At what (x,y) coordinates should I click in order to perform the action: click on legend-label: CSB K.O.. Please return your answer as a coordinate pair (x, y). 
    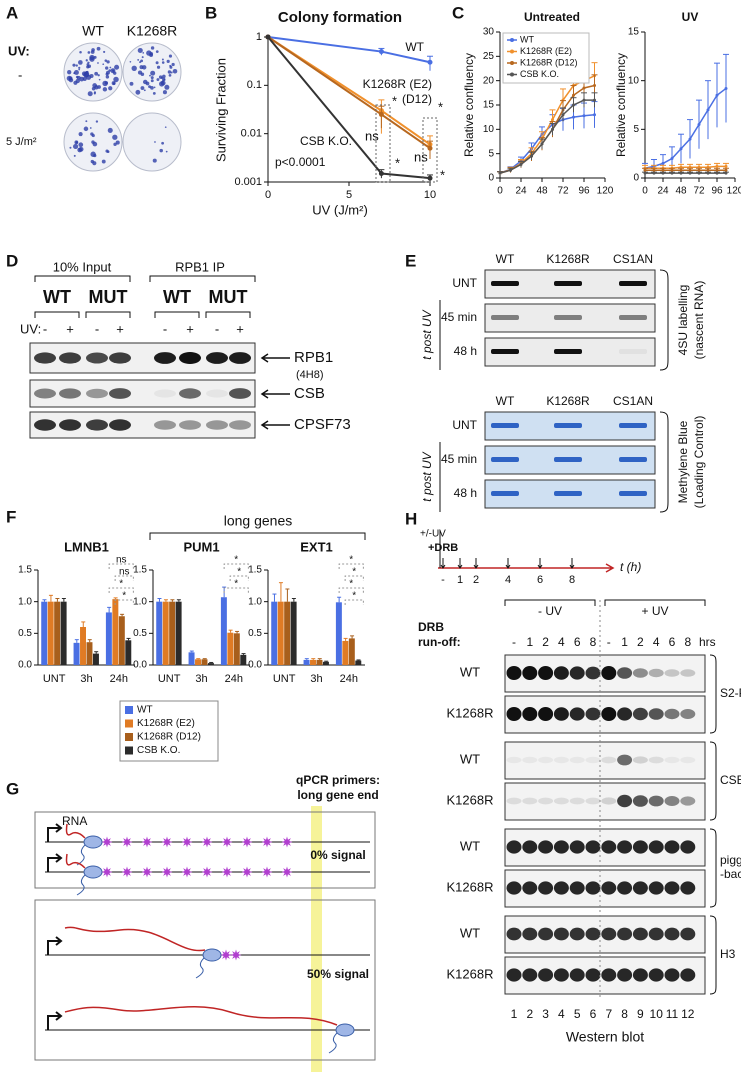
    Looking at the image, I should click on (158, 750).